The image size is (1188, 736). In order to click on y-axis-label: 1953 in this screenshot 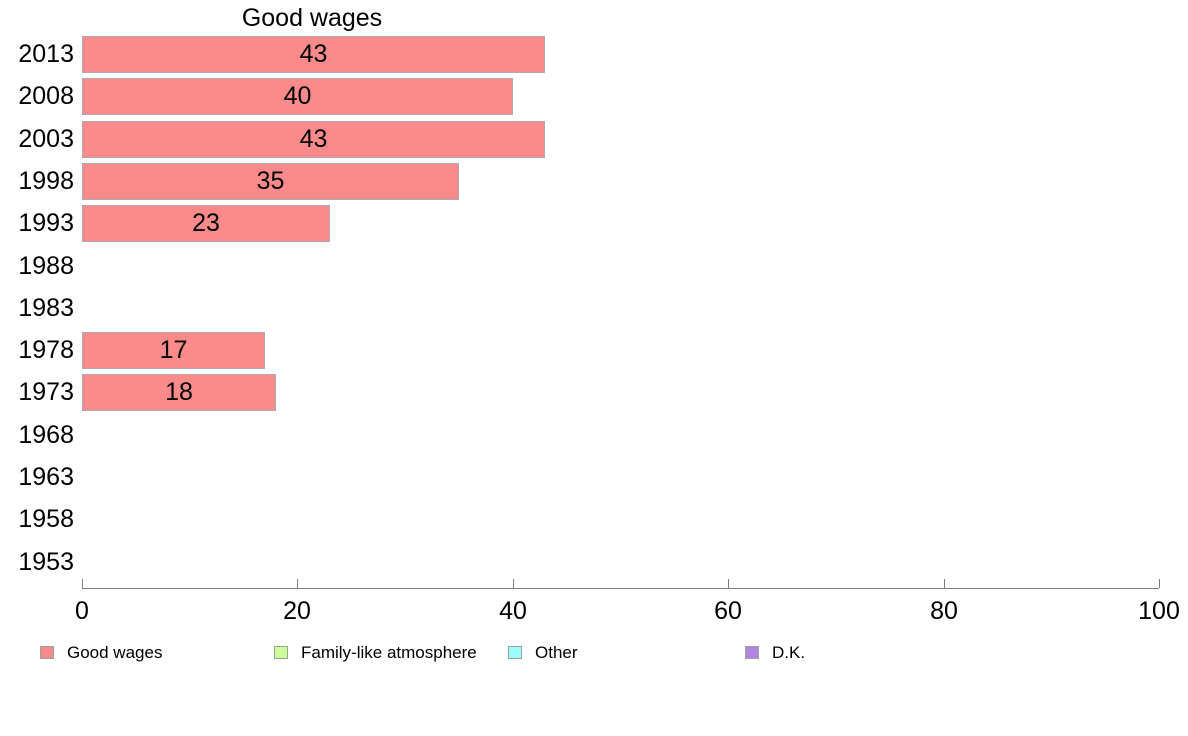, I will do `click(46, 562)`.